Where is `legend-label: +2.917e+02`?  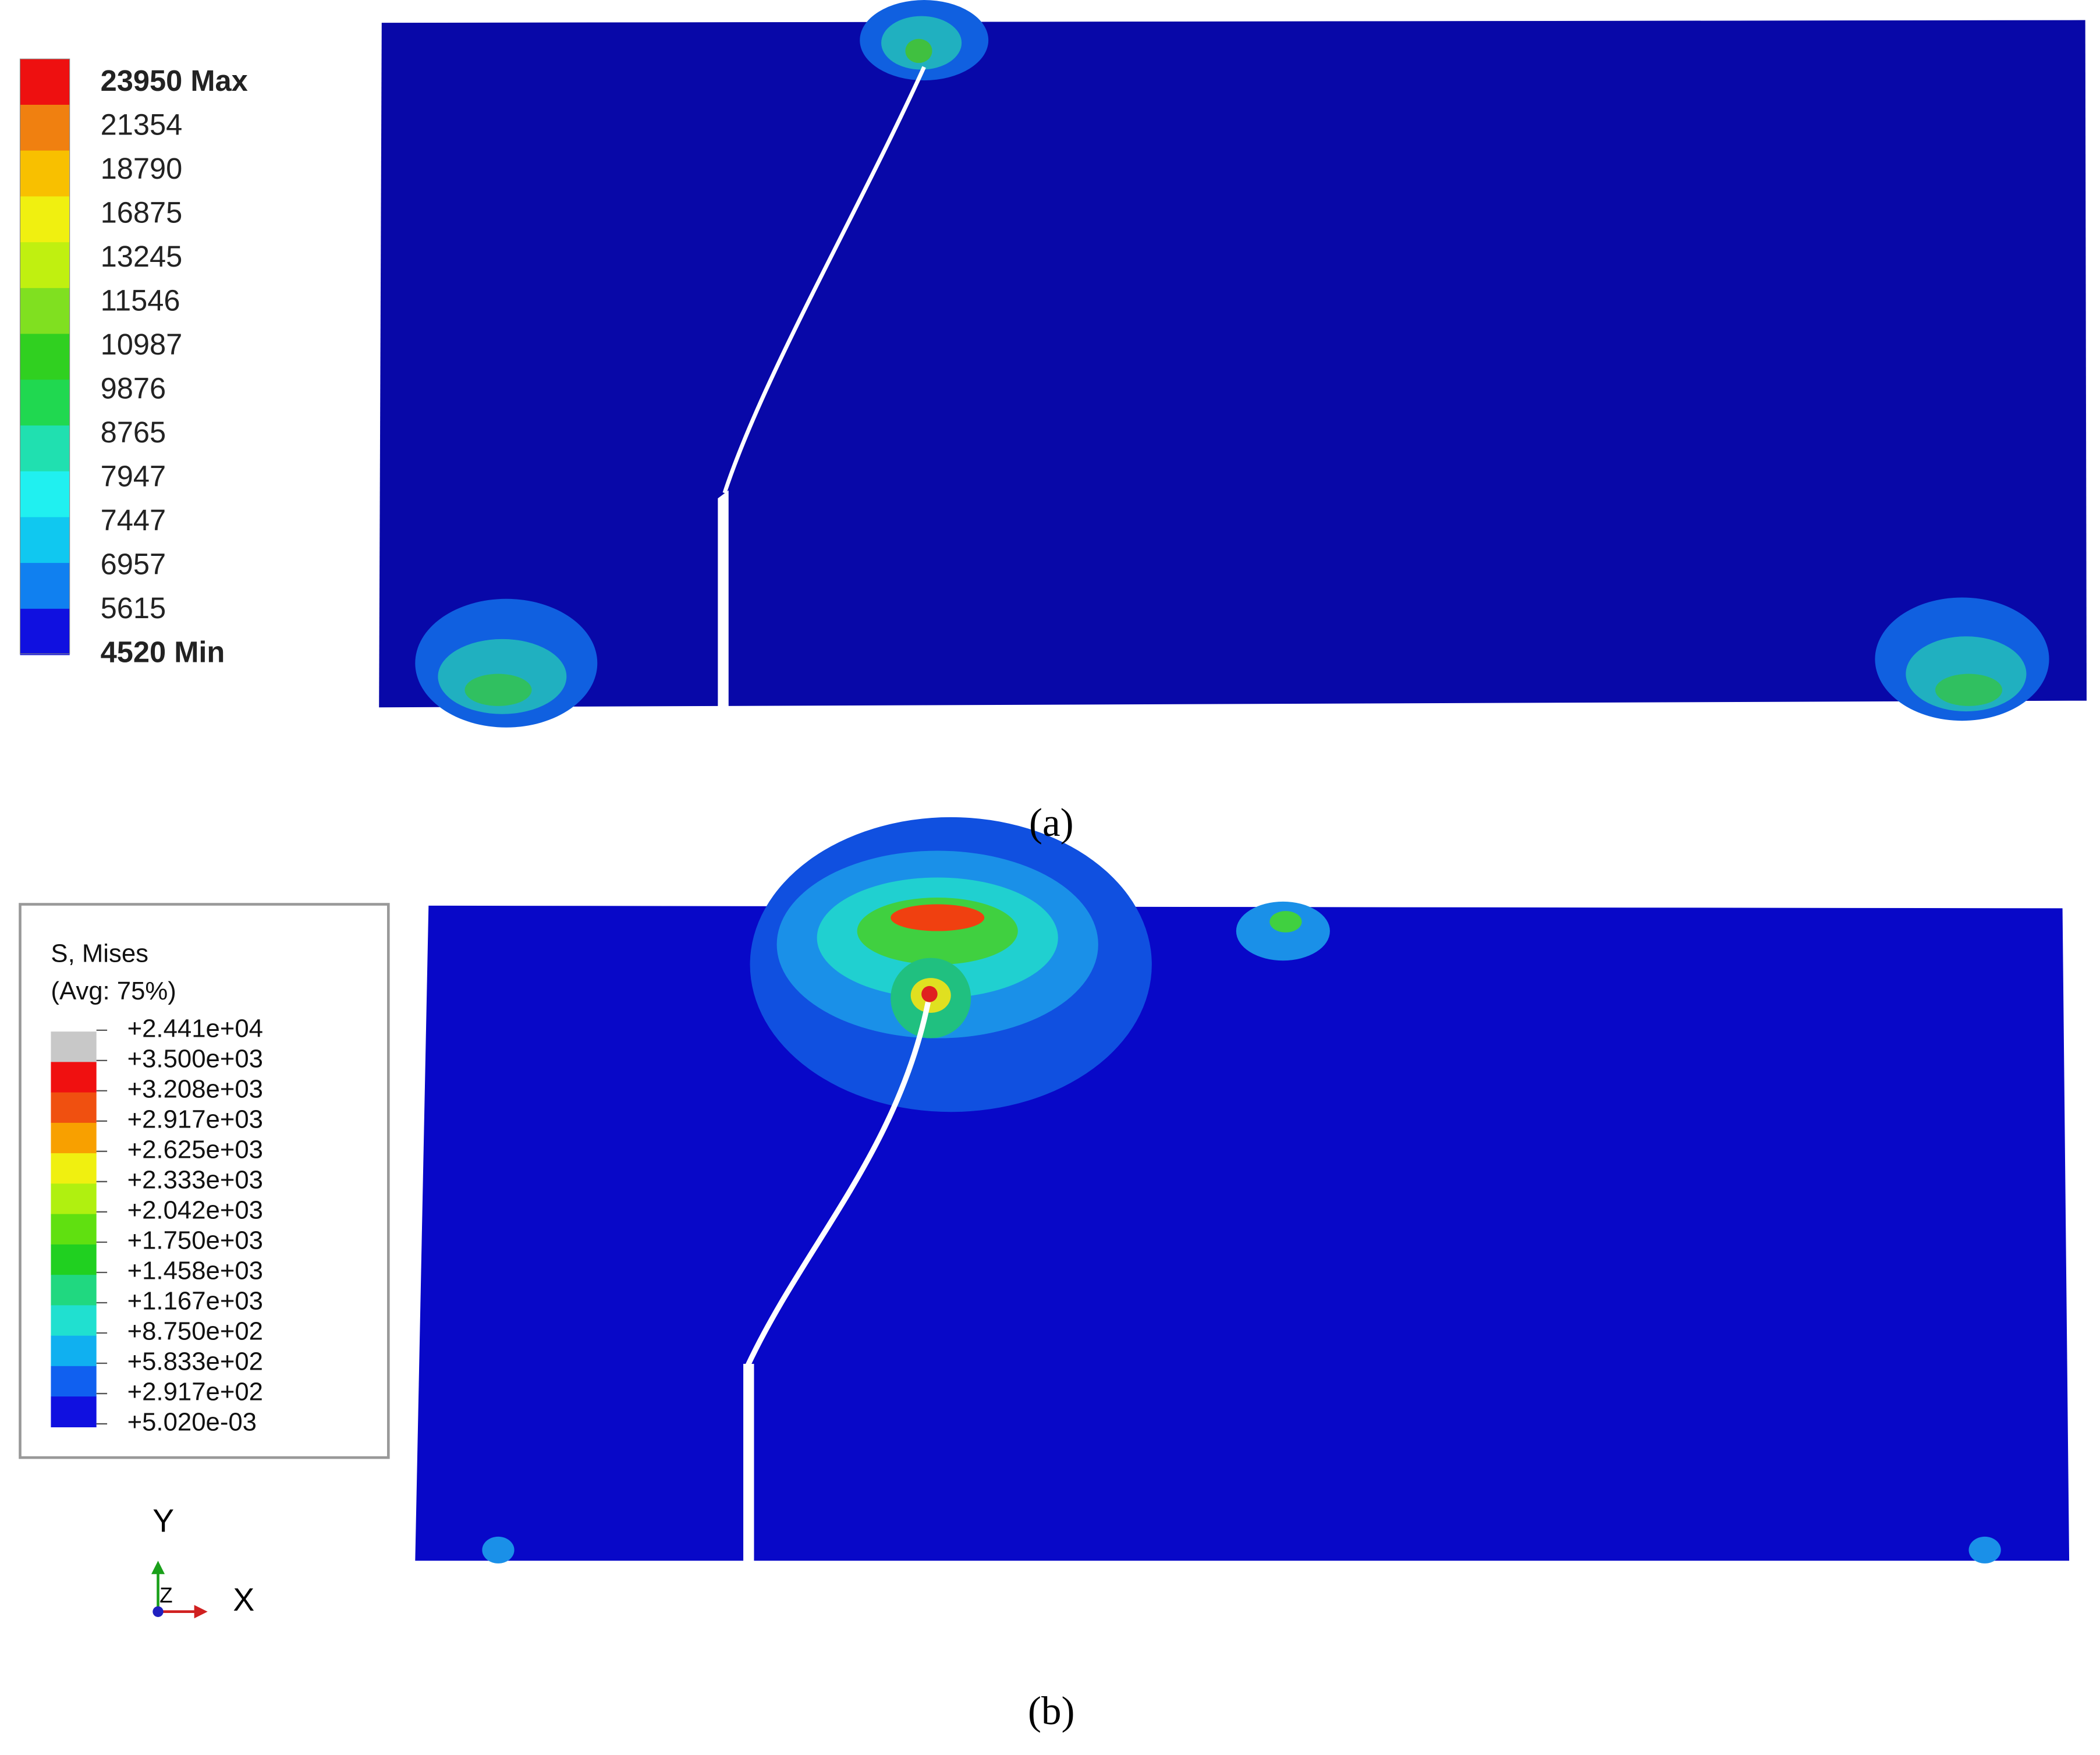 legend-label: +2.917e+02 is located at coordinates (195, 1392).